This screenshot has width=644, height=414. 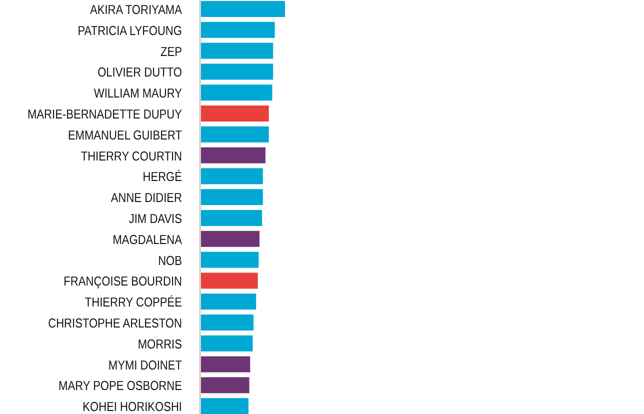 I want to click on y-tick-label: MAGDALENA, so click(x=147, y=240).